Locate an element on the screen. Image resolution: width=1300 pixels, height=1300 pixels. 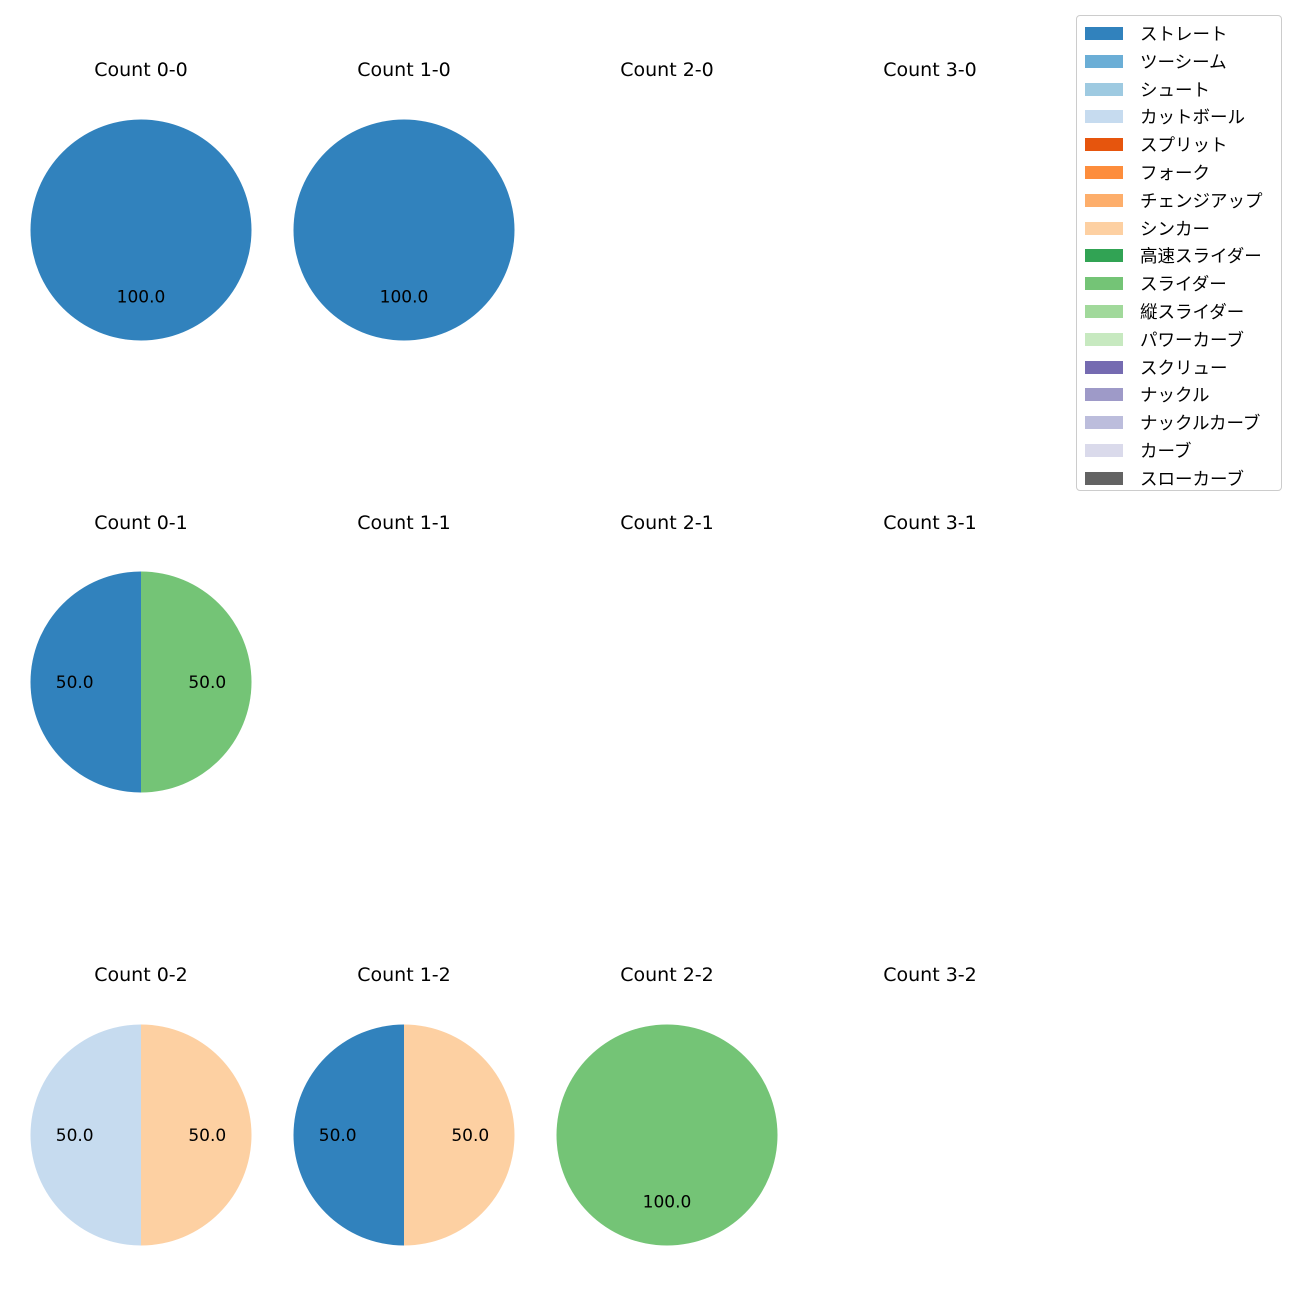
subplot-count-3-1: Count 3-1 is located at coordinates (930, 523).